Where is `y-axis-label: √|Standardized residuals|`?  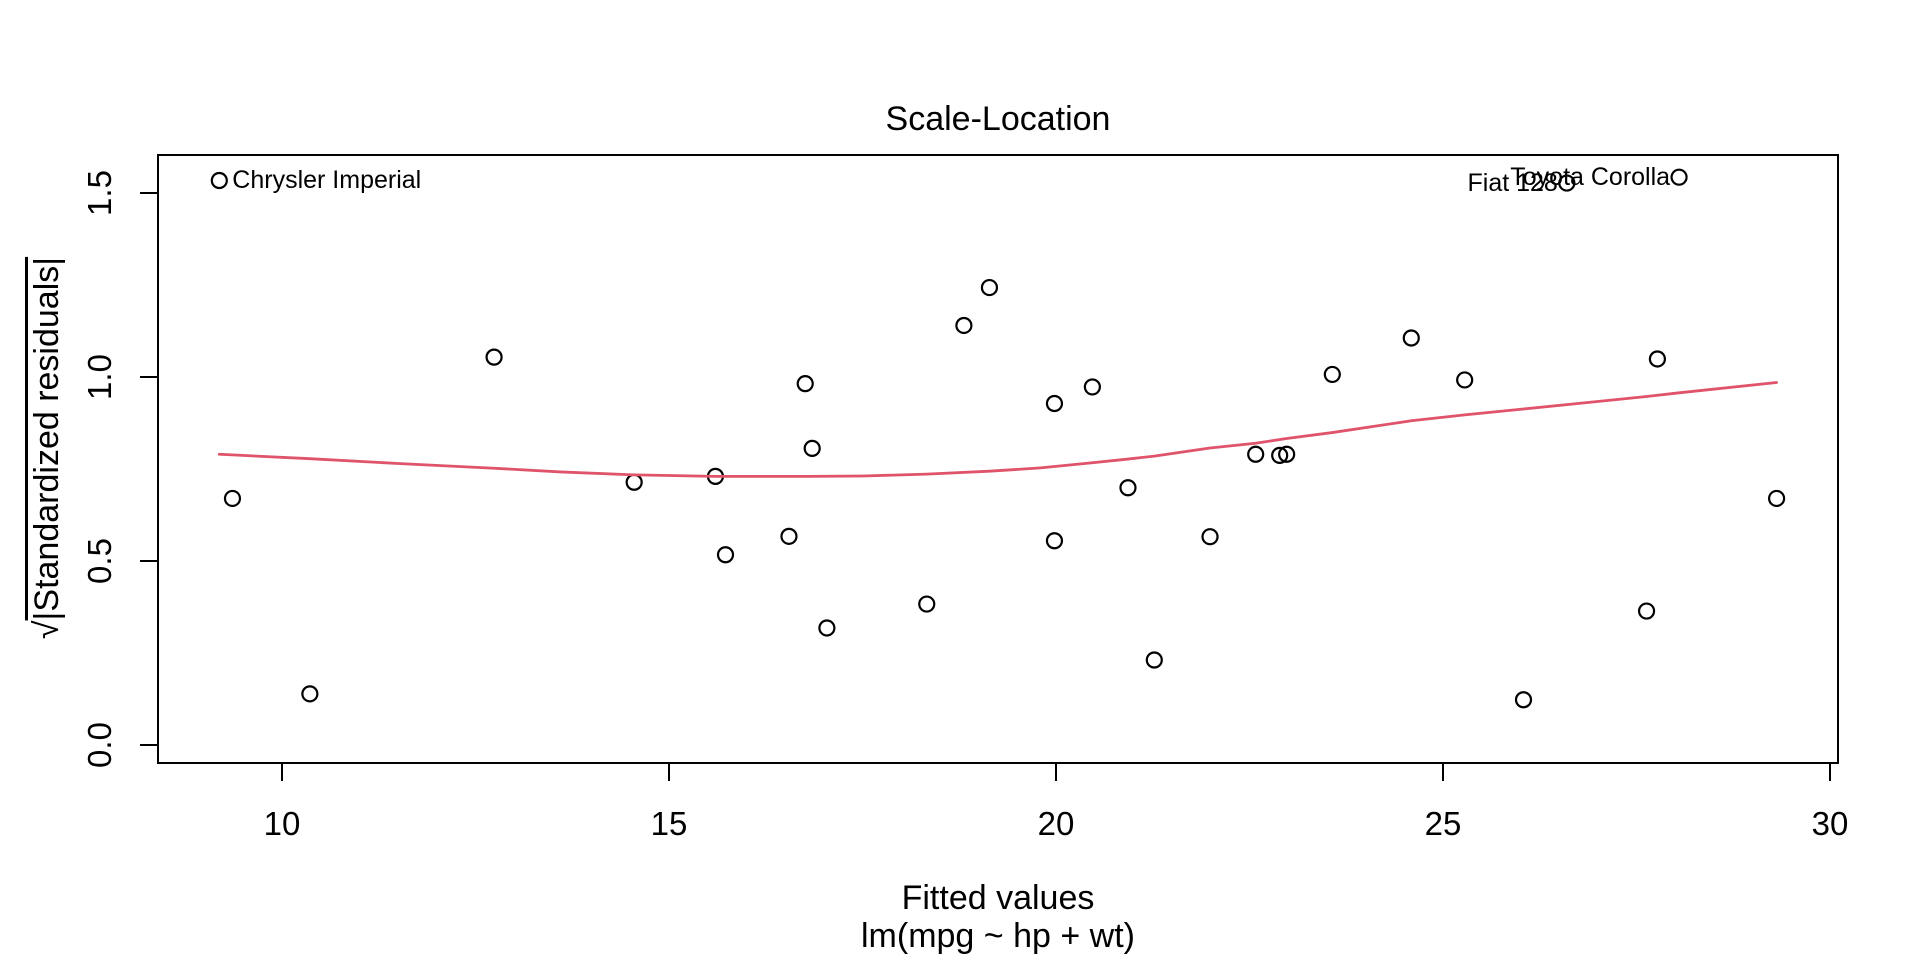
y-axis-label: √|Standardized residuals| is located at coordinates (47, 448).